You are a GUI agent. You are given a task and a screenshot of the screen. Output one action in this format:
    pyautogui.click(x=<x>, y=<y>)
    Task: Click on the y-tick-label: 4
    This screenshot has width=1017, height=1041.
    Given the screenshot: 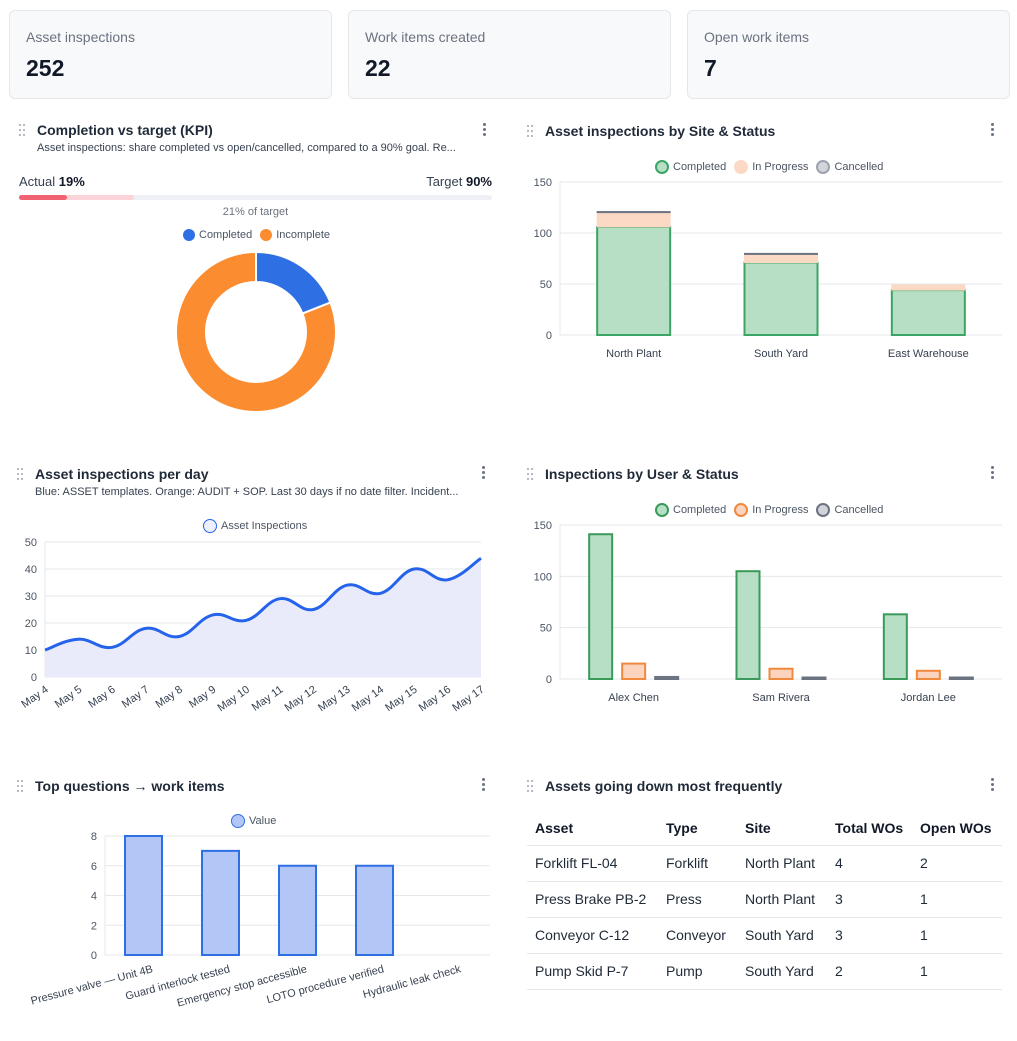 What is the action you would take?
    pyautogui.click(x=94, y=897)
    